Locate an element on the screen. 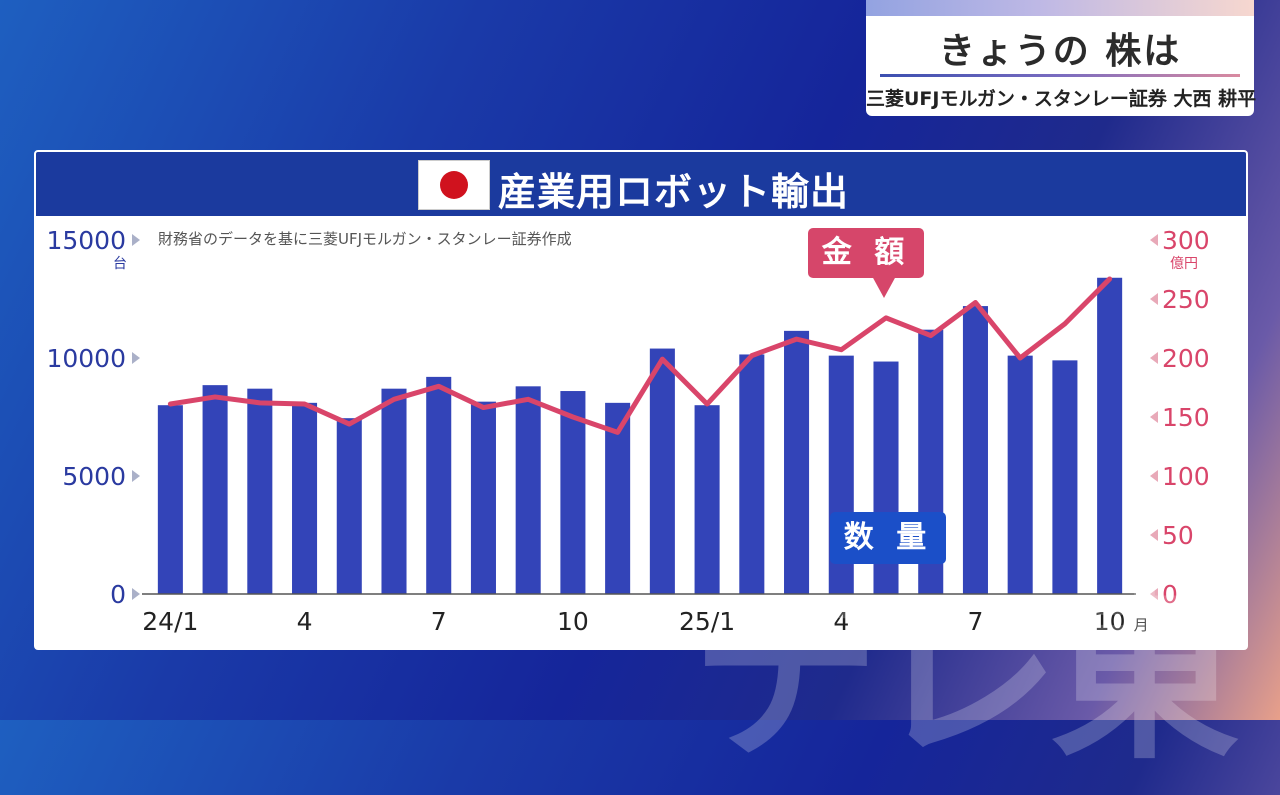 This screenshot has height=795, width=1280. right-axis-unit: 億円 is located at coordinates (1184, 264).